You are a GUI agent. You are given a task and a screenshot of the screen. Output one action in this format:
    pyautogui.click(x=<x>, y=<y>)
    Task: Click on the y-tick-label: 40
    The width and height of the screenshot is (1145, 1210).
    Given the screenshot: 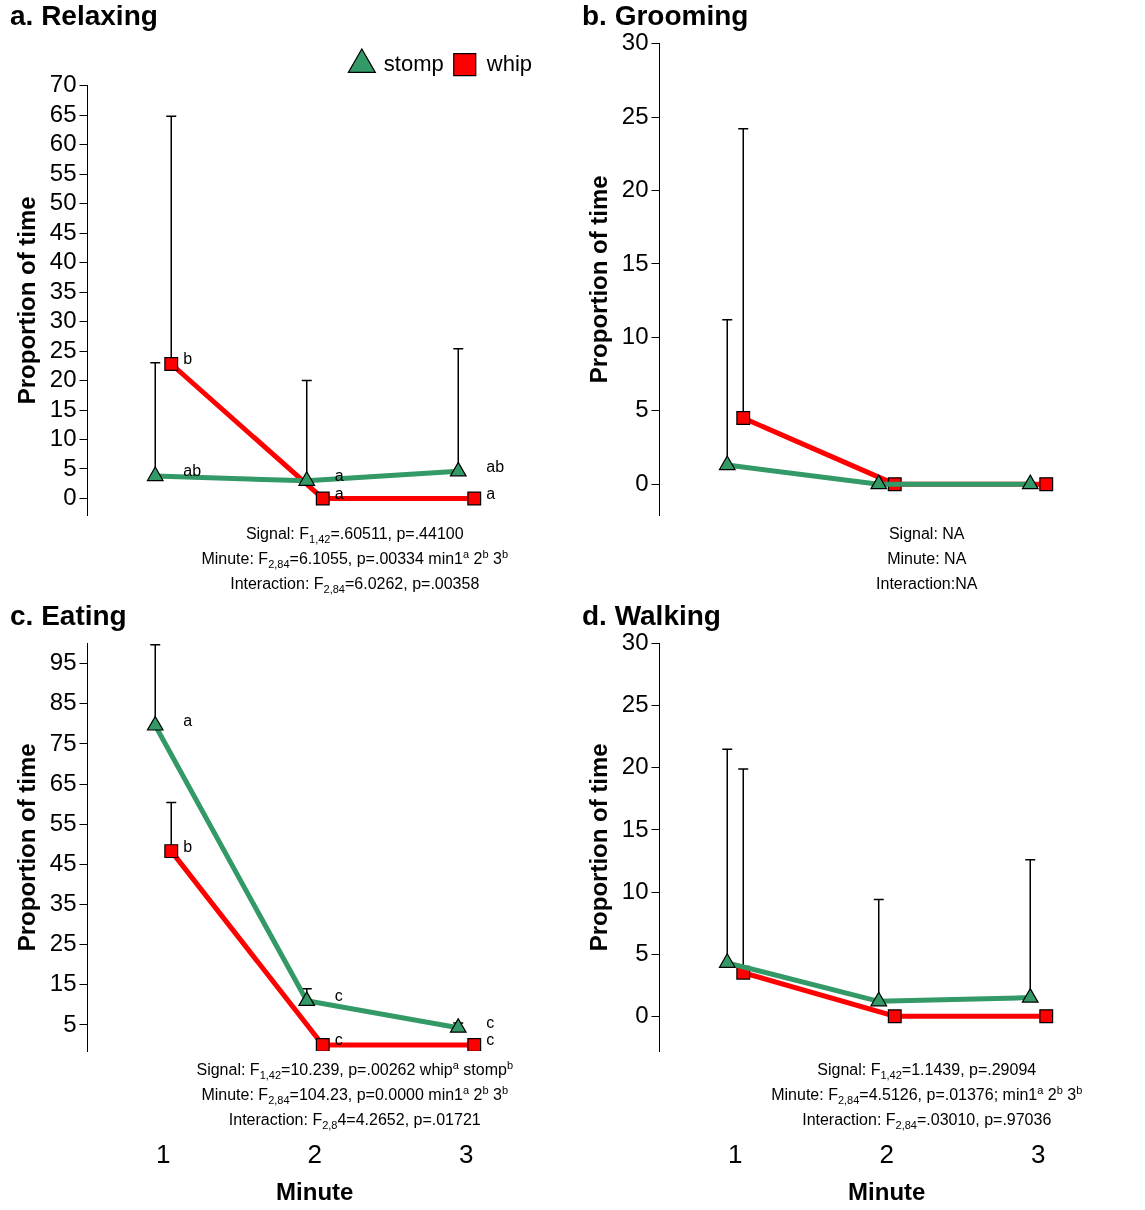 What is the action you would take?
    pyautogui.click(x=63, y=261)
    